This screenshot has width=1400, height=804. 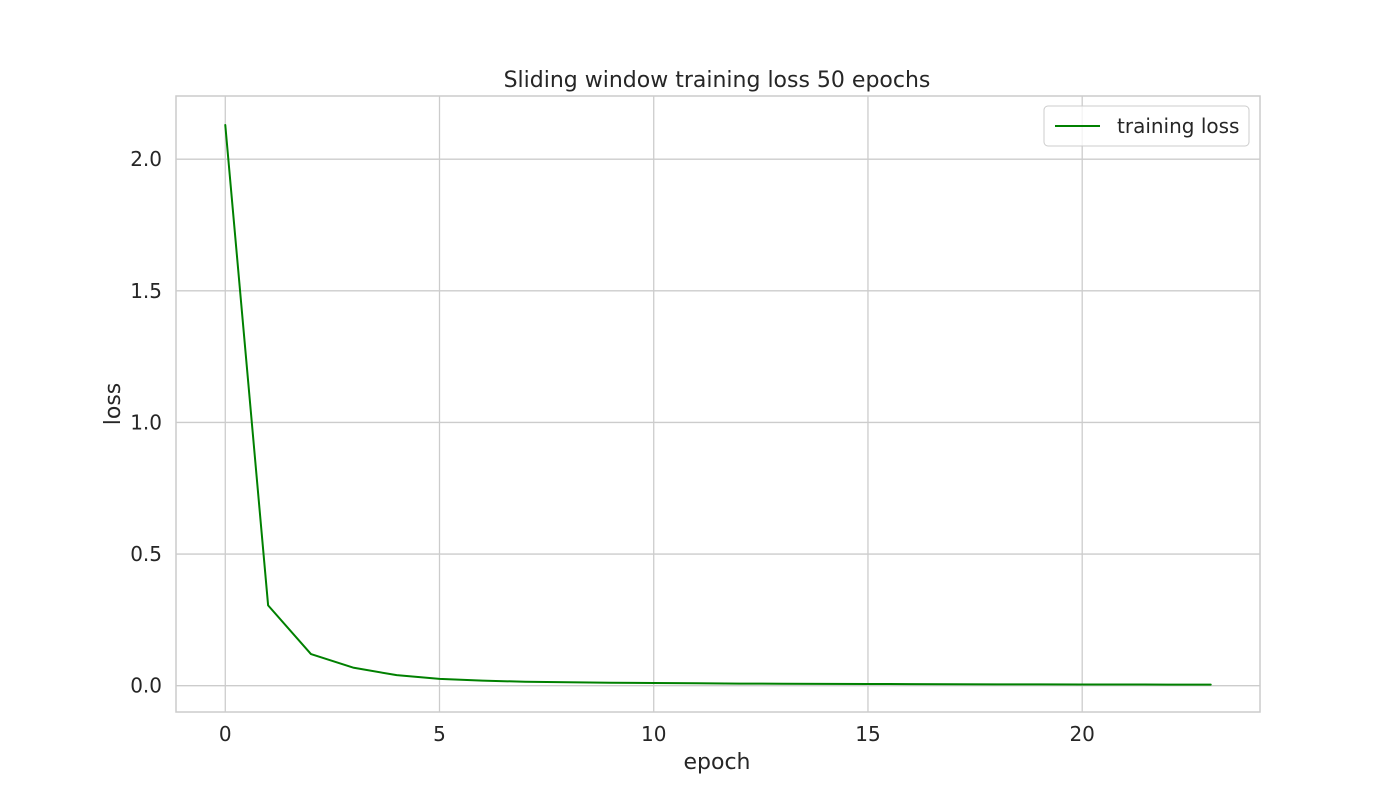 What do you see at coordinates (146, 159) in the screenshot?
I see `y-tick-label: 2.0` at bounding box center [146, 159].